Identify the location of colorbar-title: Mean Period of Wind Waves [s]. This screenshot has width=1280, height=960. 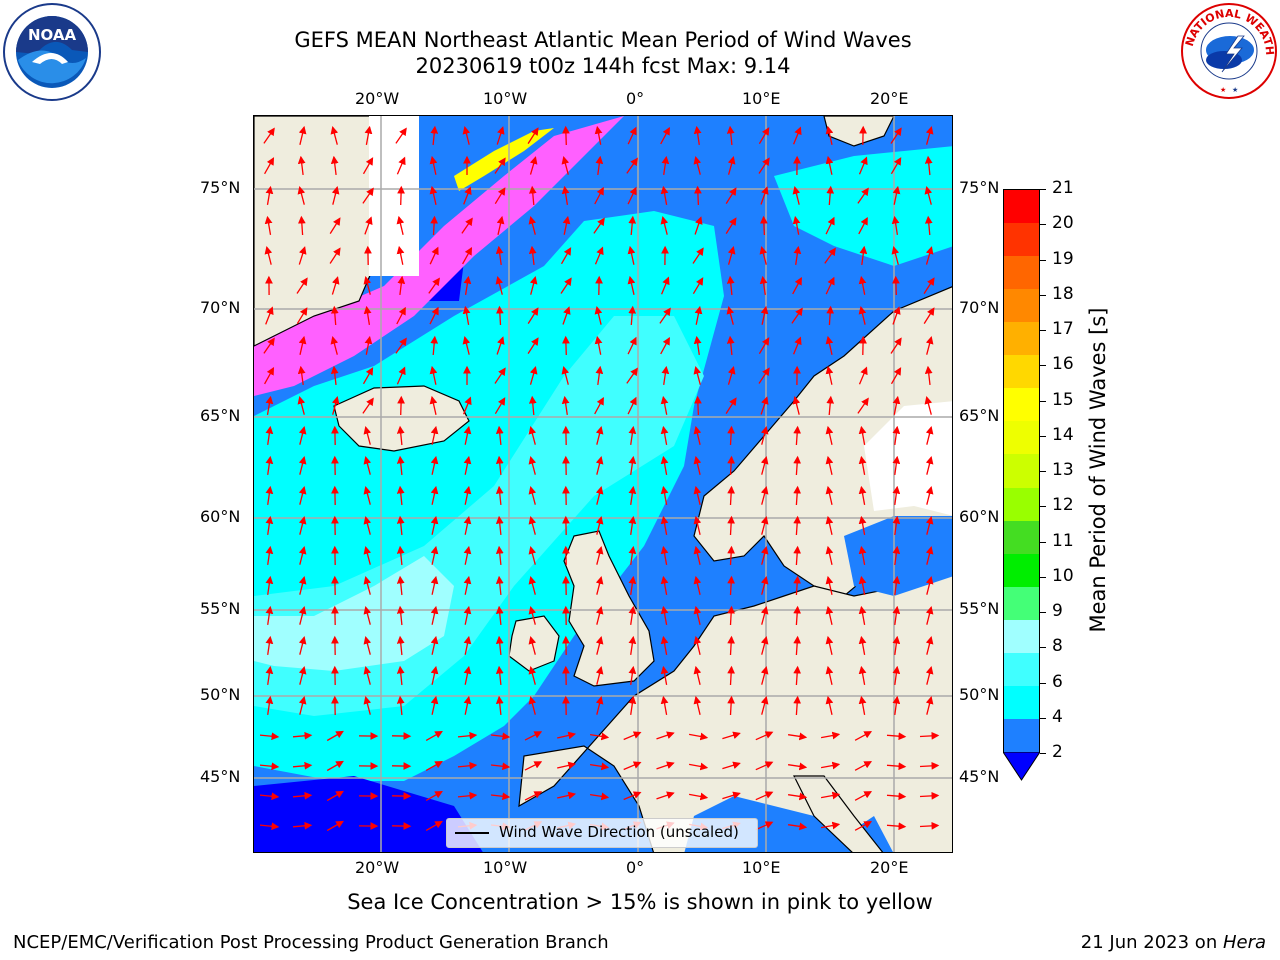
(1098, 470).